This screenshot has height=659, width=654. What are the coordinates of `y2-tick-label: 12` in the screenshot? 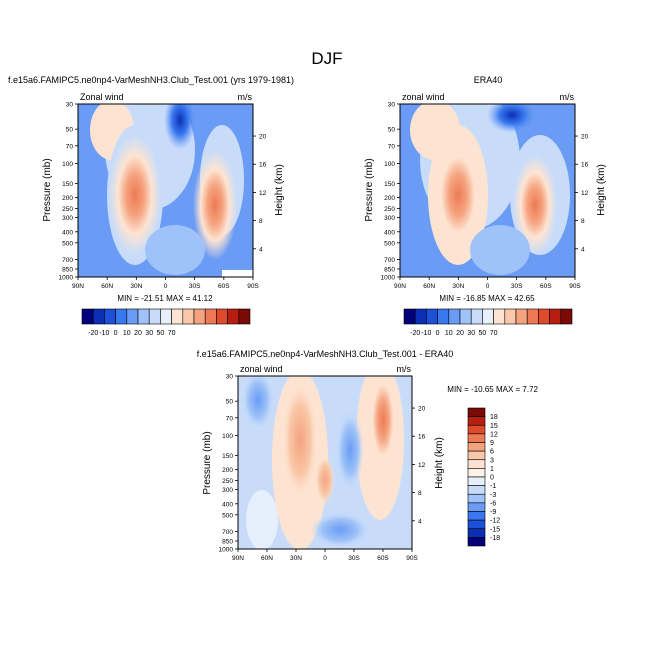 It's located at (263, 193).